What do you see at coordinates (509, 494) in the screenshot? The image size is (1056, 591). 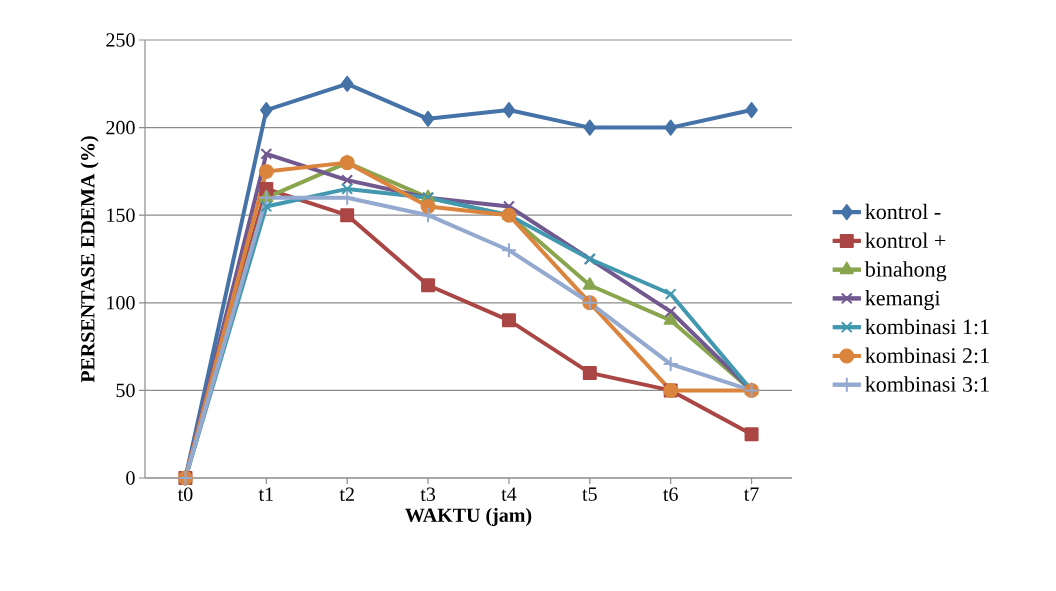 I see `x-tick-label: t4` at bounding box center [509, 494].